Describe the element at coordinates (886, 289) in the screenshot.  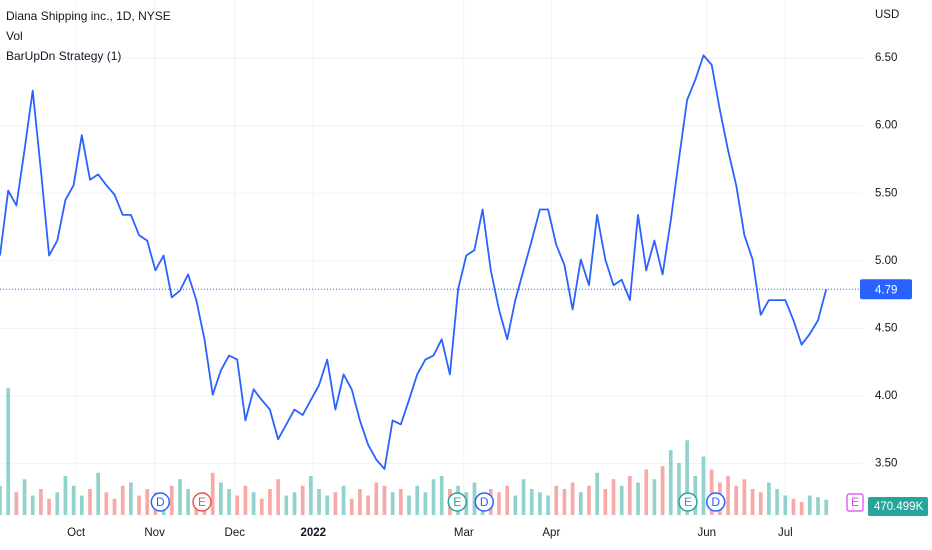
I see `last-price-box` at that location.